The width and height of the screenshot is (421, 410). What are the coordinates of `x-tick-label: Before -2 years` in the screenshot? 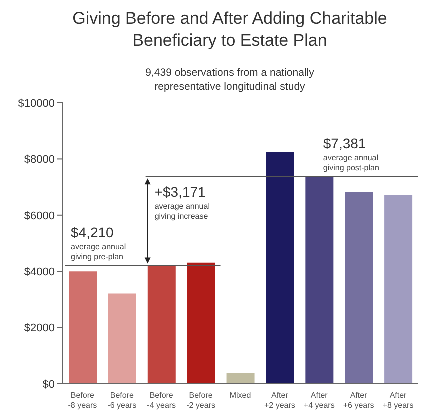 It's located at (201, 400).